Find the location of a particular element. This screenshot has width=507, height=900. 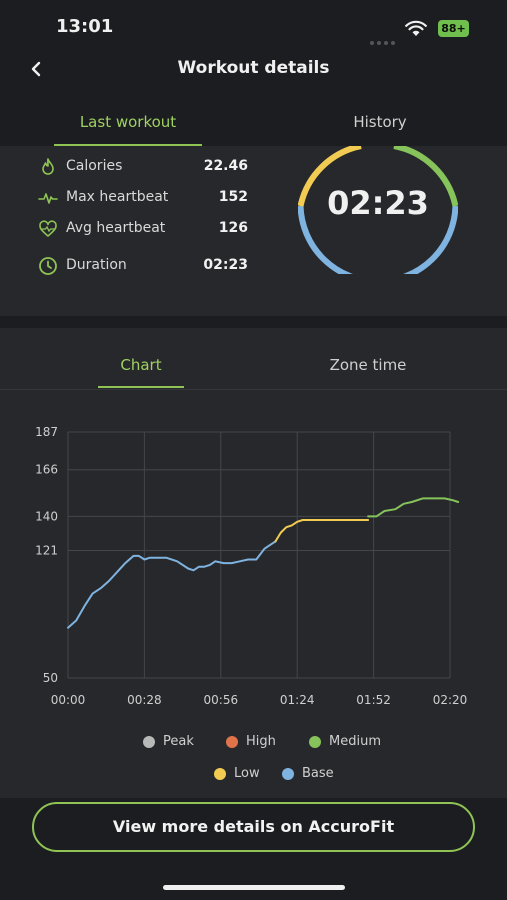

view-more-details-button: View more details on AccuroFit is located at coordinates (253, 827).